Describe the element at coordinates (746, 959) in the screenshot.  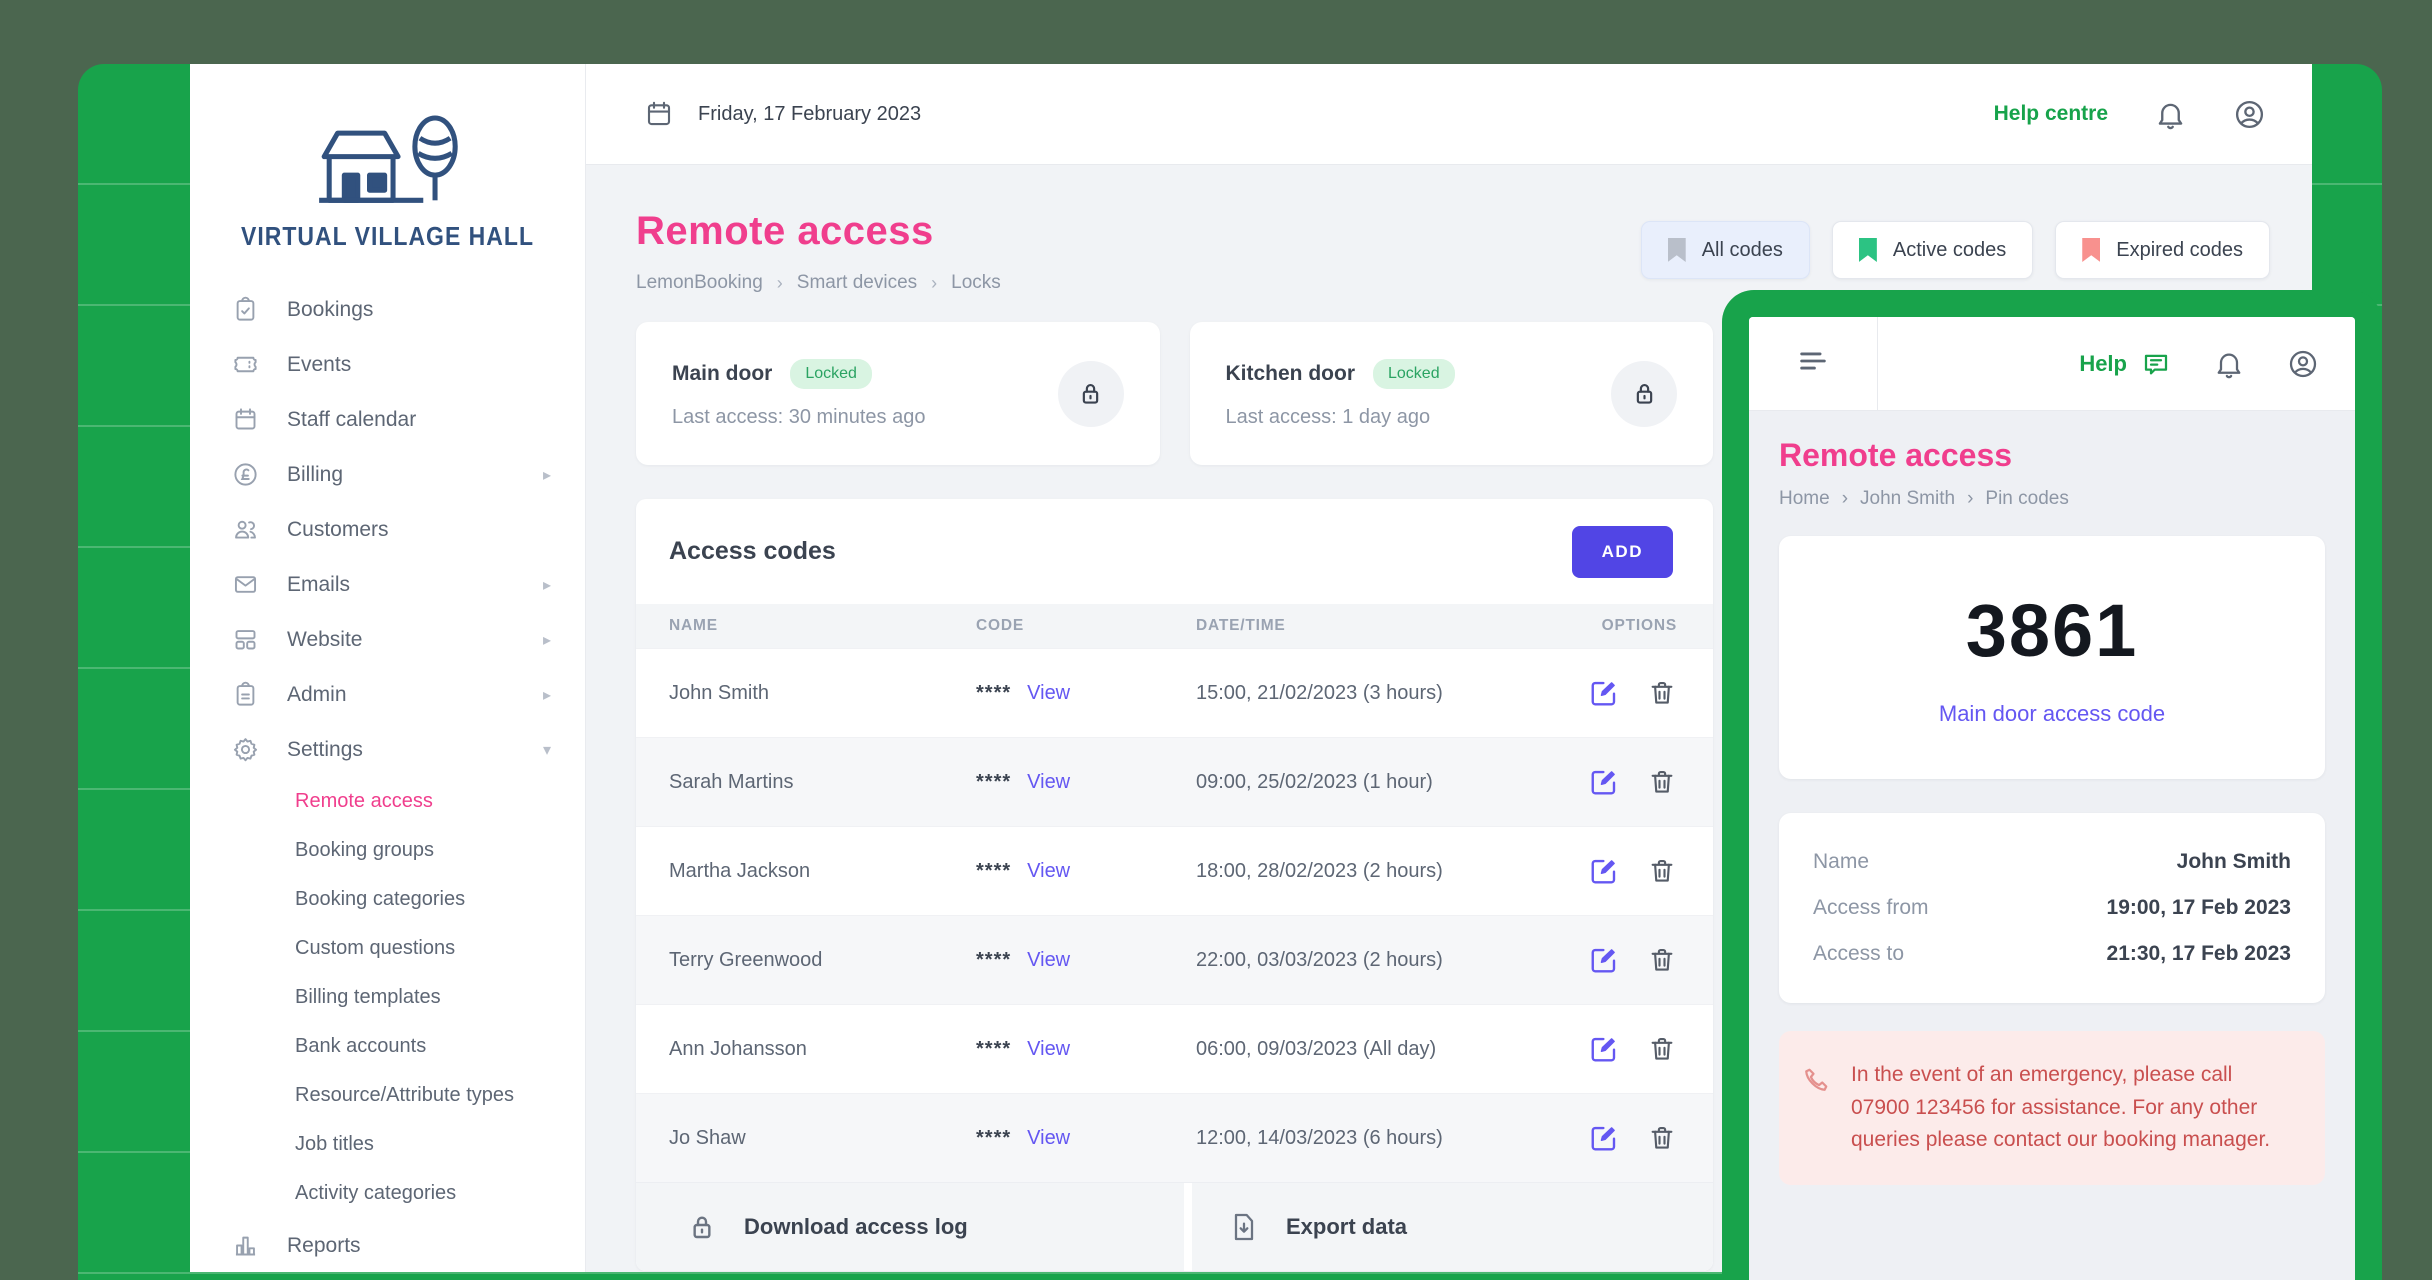
I see `row-name: Terry Greenwood` at that location.